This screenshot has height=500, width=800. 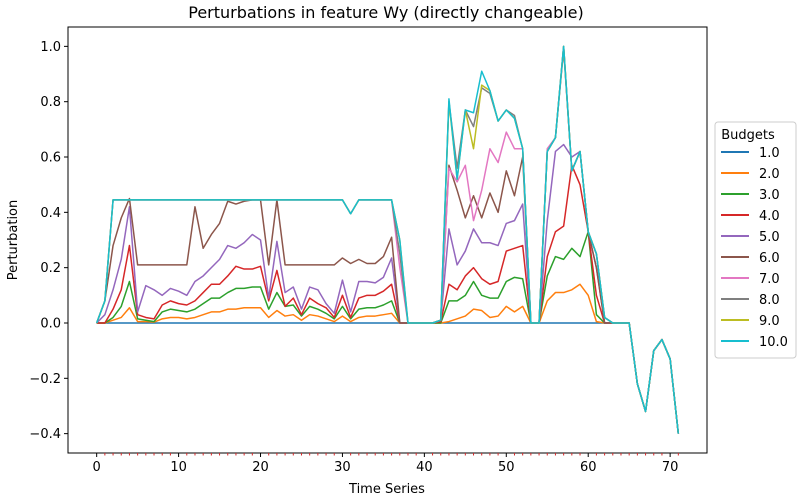 What do you see at coordinates (342, 467) in the screenshot?
I see `x-tick-label: 30` at bounding box center [342, 467].